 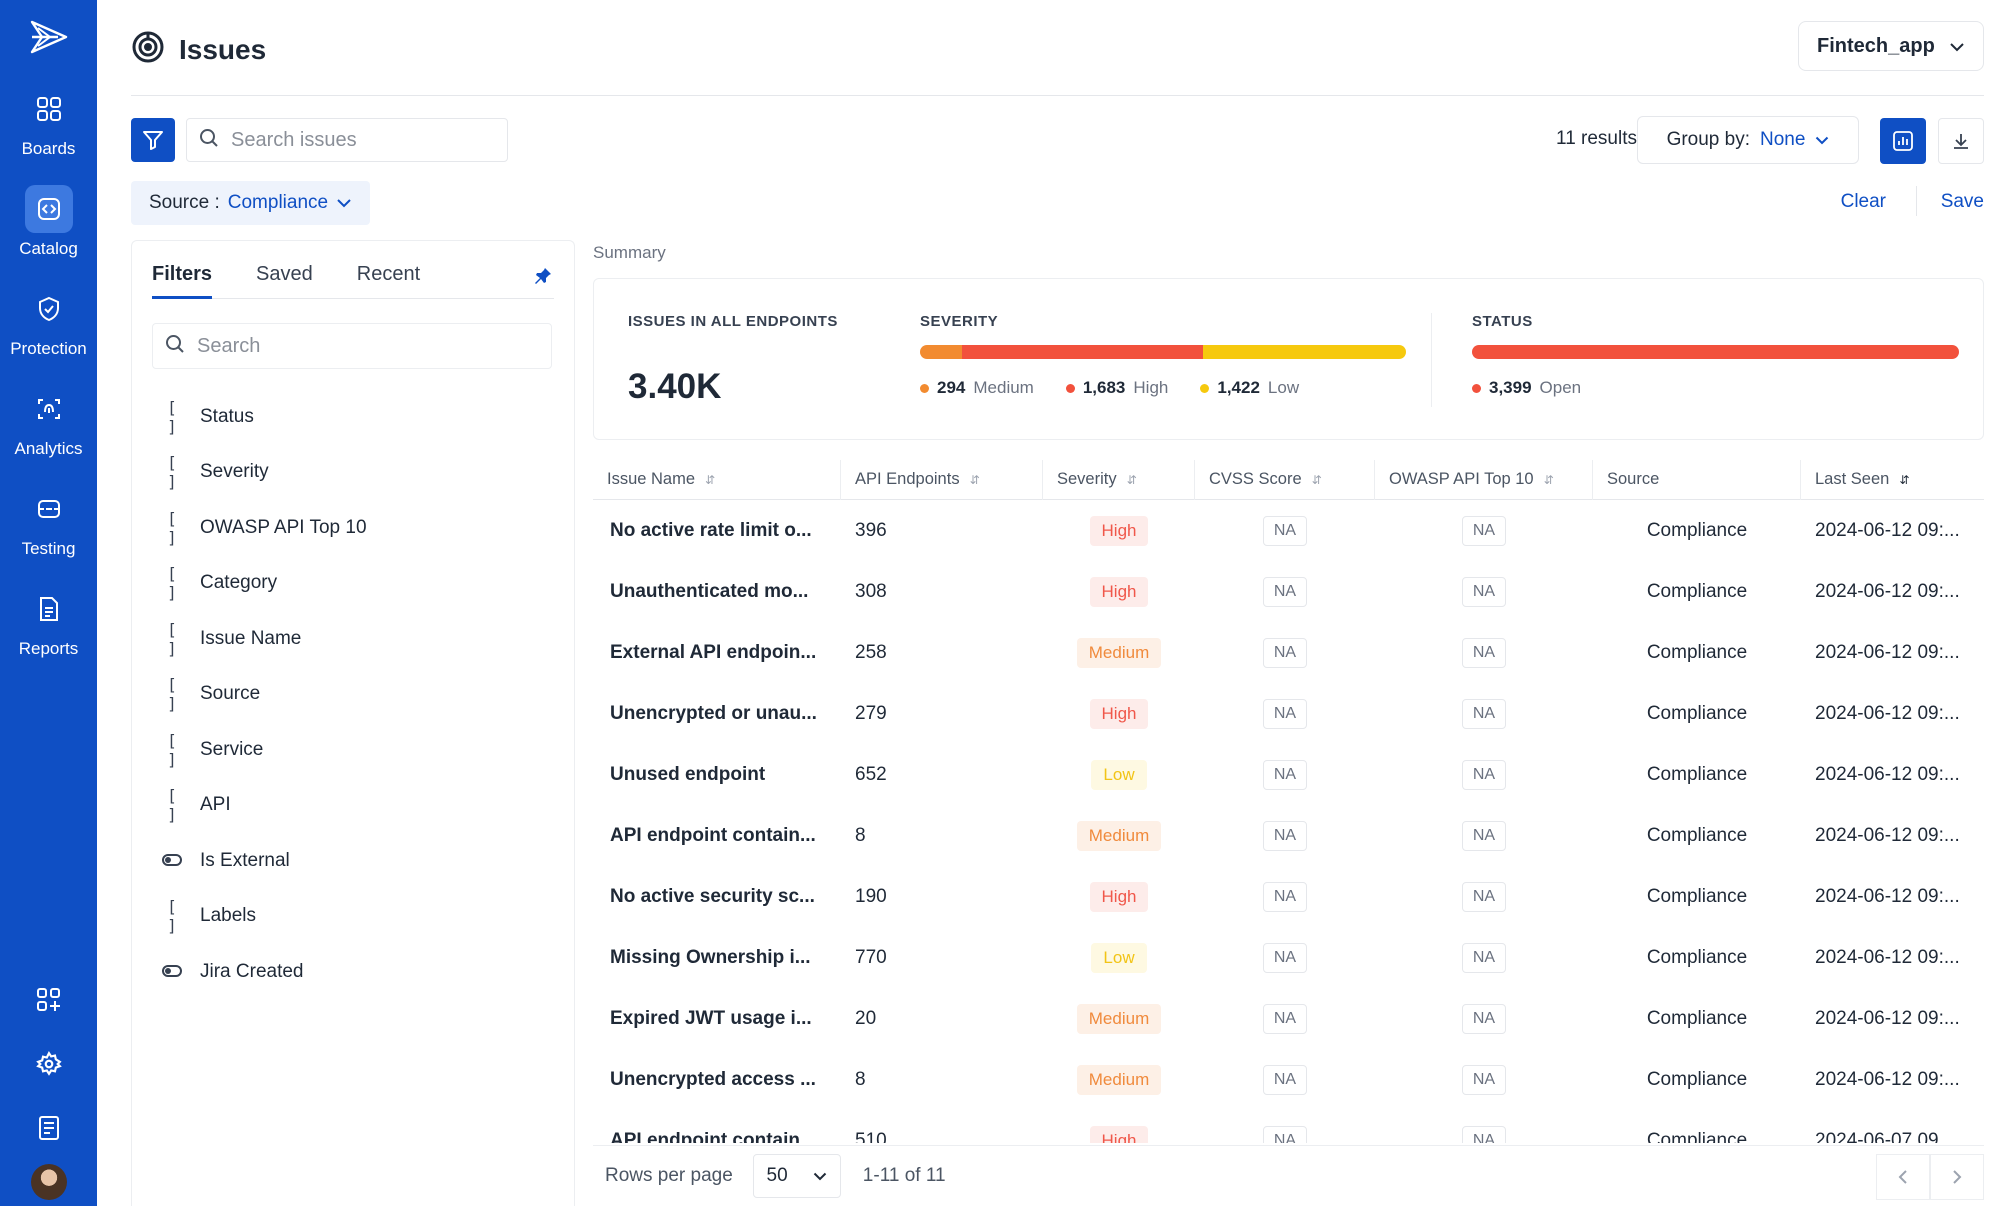 I want to click on filter-item: [ ] Labels, so click(x=357, y=917).